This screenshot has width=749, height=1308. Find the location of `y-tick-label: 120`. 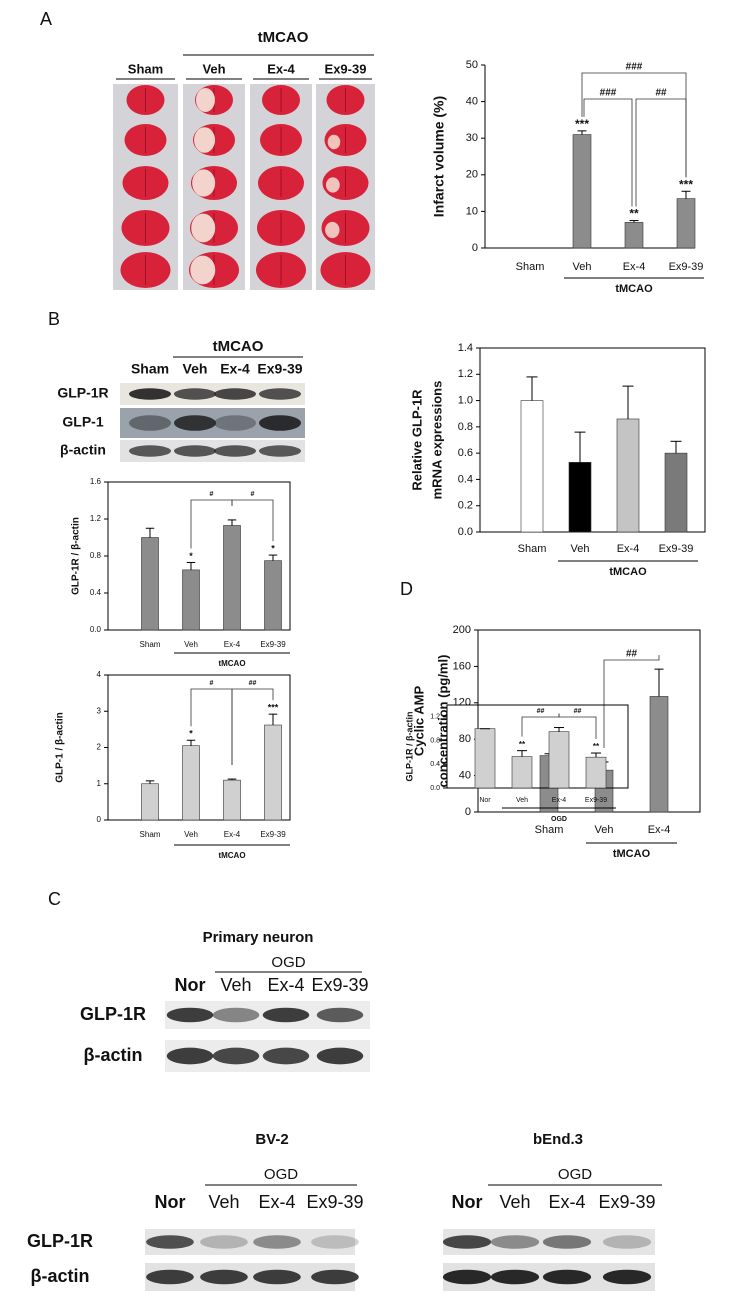

y-tick-label: 120 is located at coordinates (462, 703).